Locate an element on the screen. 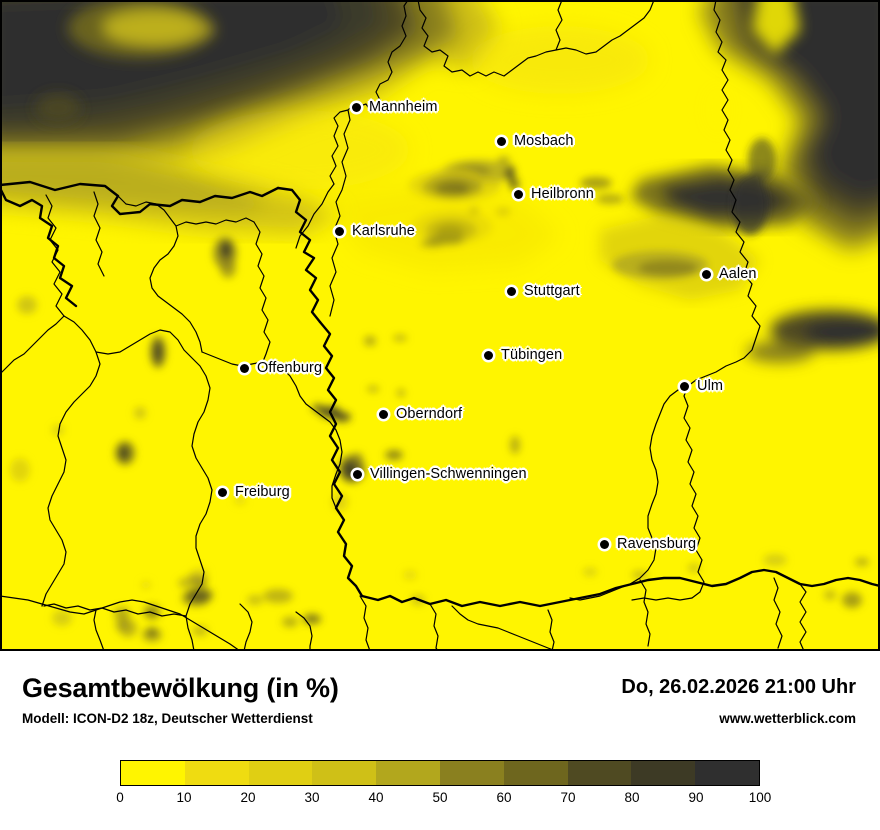 This screenshot has height=830, width=880. colorbar-tick-label: 60 is located at coordinates (504, 797).